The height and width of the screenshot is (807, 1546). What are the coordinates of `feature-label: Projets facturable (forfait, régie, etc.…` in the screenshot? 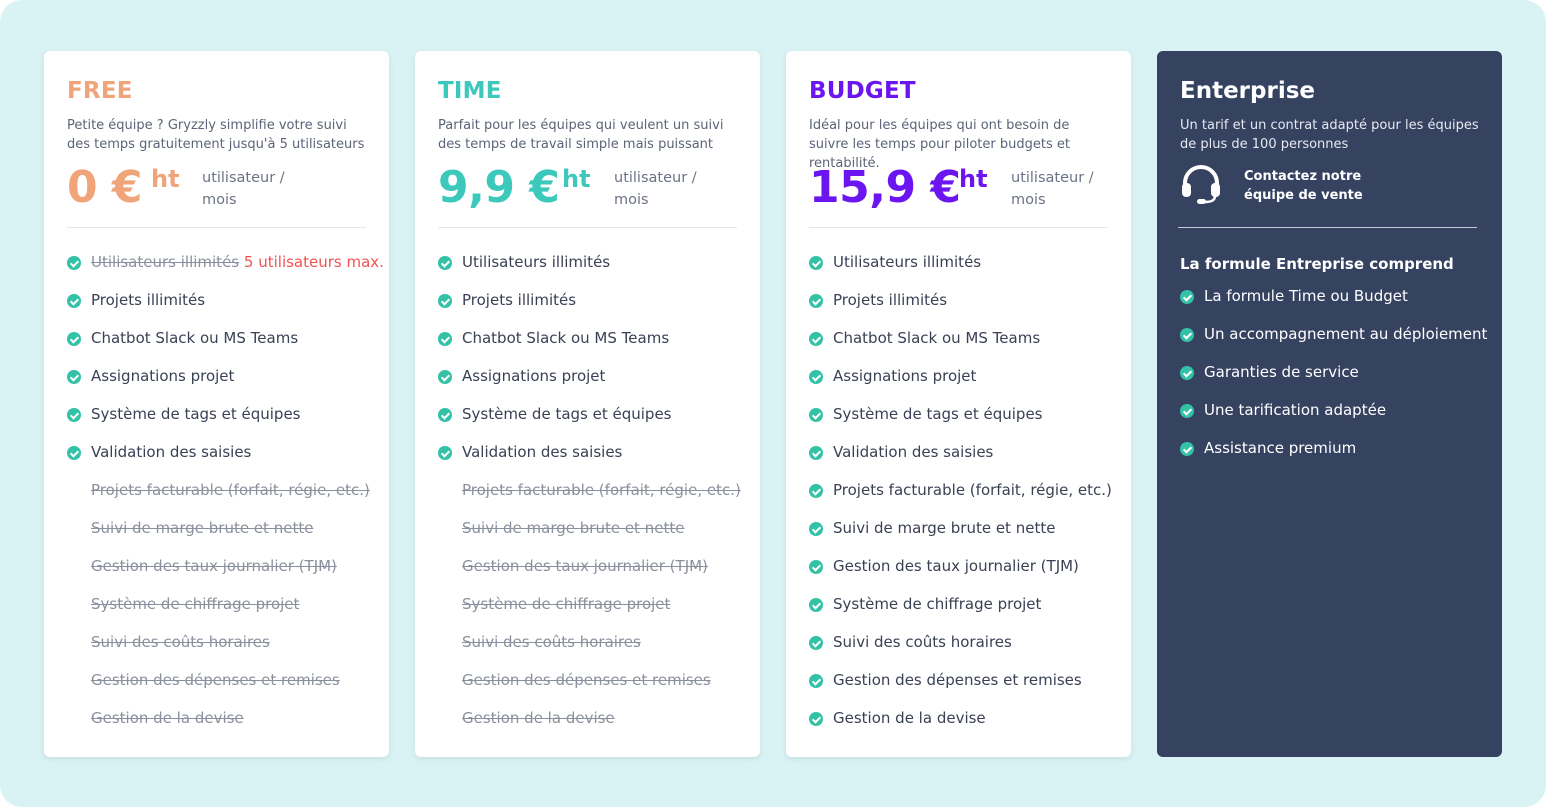 It's located at (230, 490).